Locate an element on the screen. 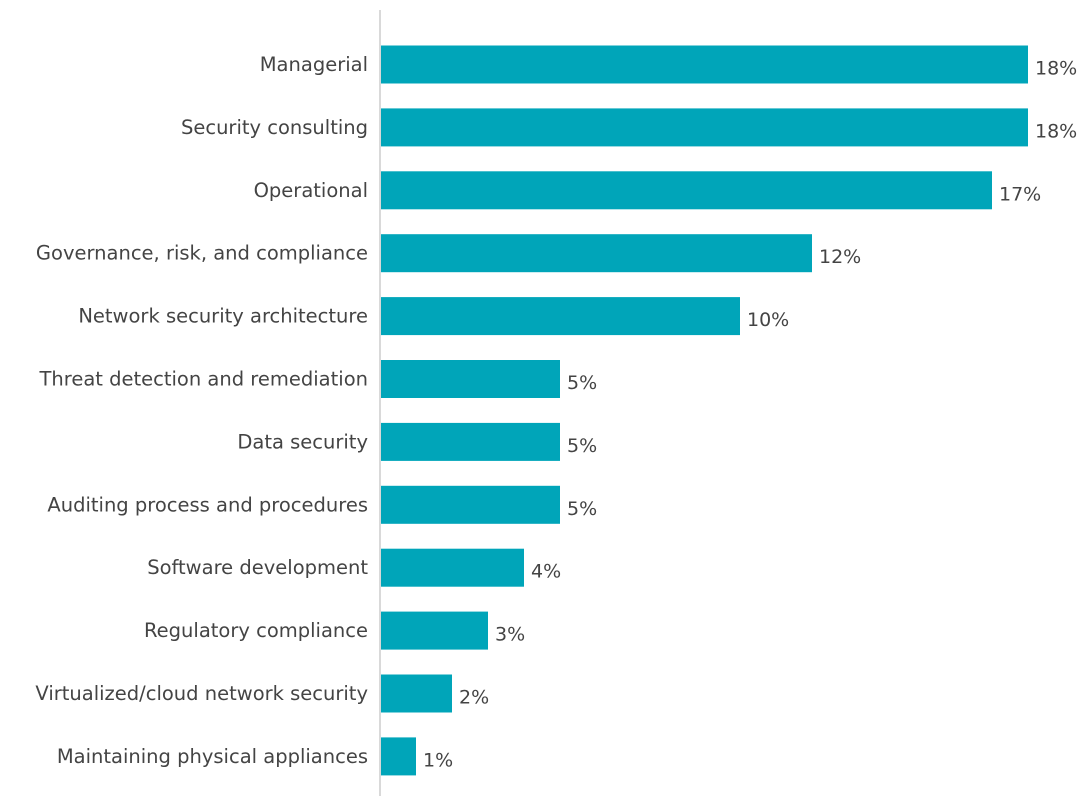 The width and height of the screenshot is (1090, 796). bar-threat-detection-and-remediation is located at coordinates (470, 379).